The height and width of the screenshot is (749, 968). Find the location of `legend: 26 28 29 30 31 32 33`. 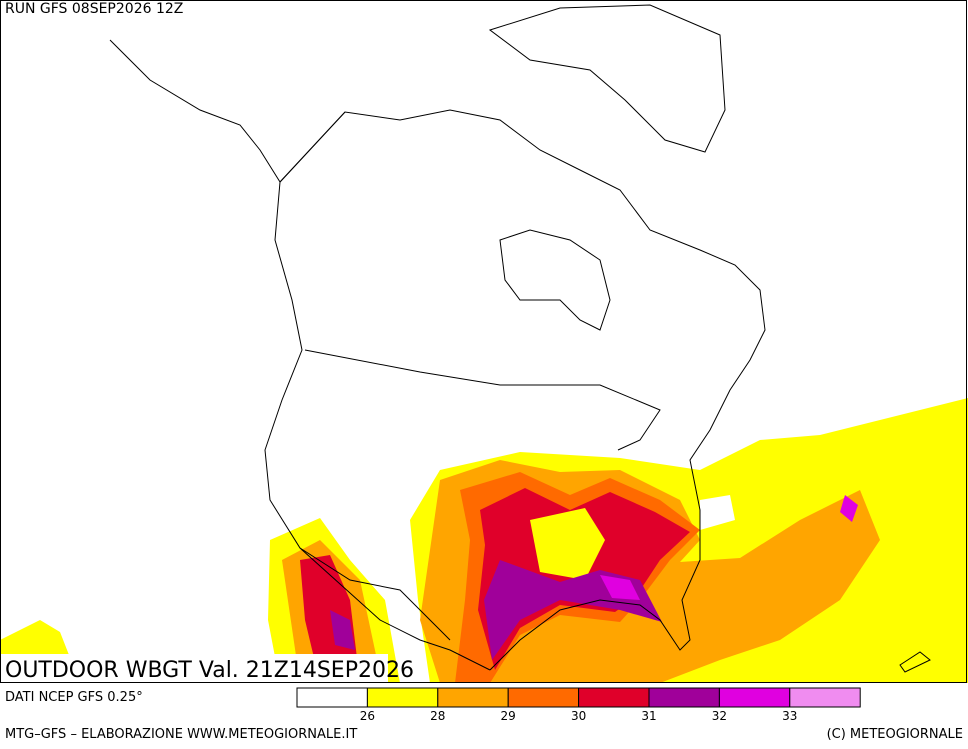

legend: 26 28 29 30 31 32 33 is located at coordinates (578, 705).